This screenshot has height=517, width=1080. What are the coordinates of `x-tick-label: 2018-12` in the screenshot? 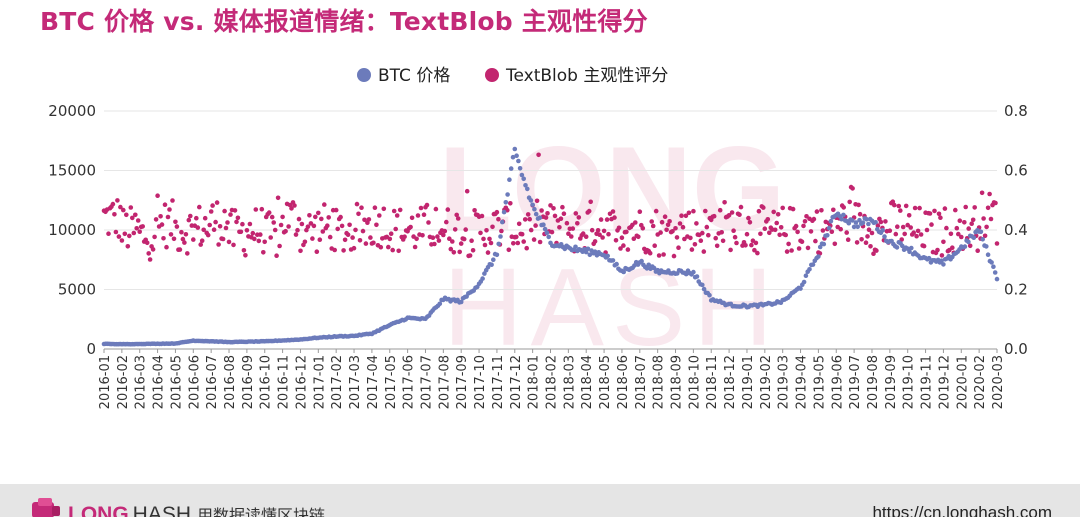 It's located at (730, 382).